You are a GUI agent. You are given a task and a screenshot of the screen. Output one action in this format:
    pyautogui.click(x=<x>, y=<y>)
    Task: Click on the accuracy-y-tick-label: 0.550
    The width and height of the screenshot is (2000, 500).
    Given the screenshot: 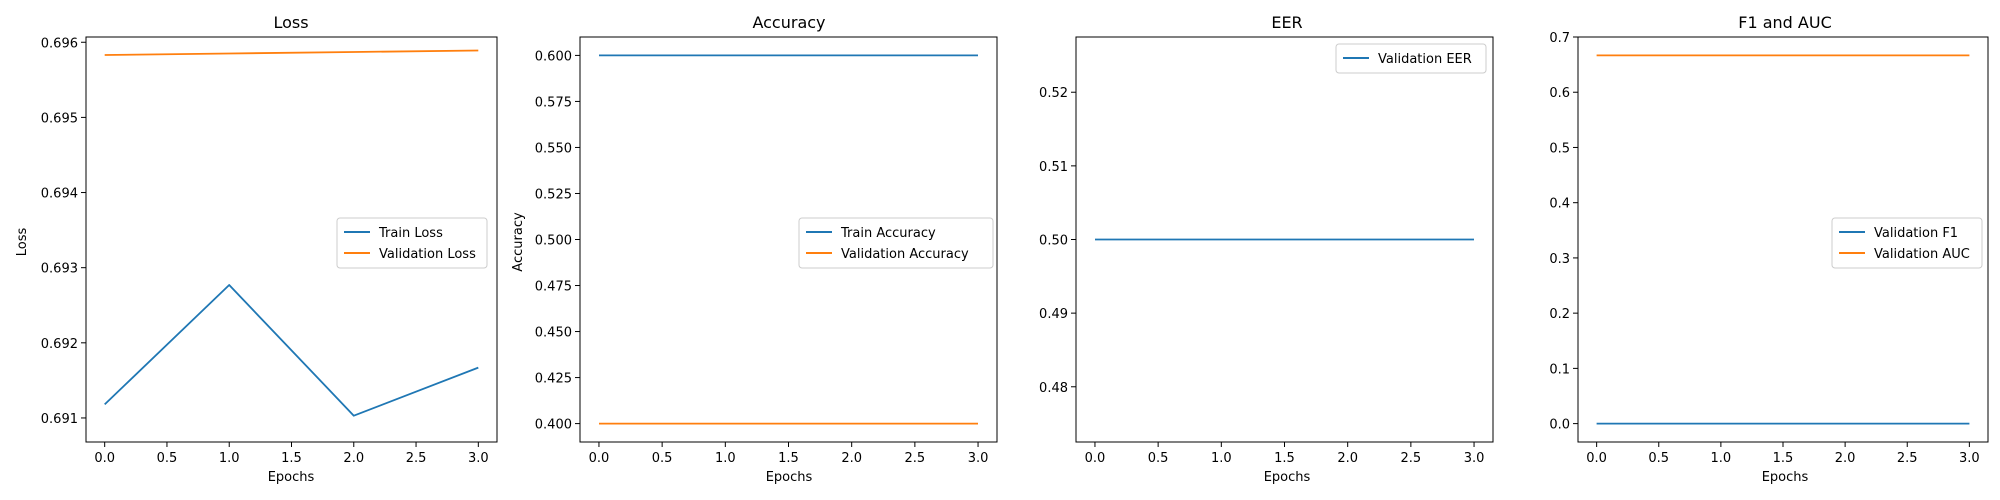 What is the action you would take?
    pyautogui.click(x=553, y=148)
    